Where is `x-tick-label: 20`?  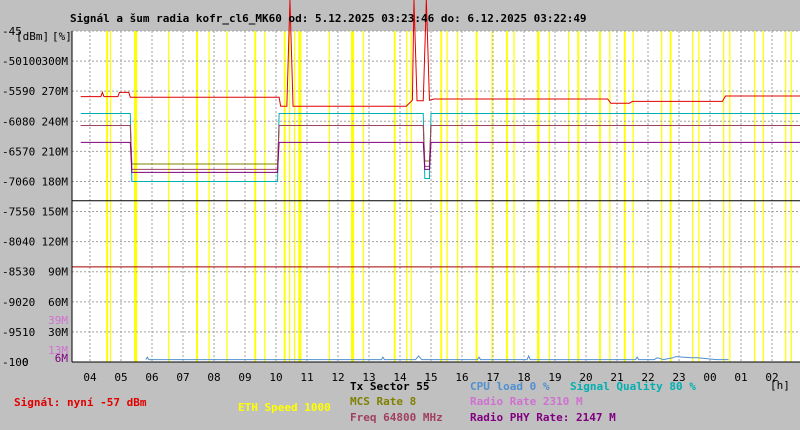
x-tick-label: 20 is located at coordinates (585, 377).